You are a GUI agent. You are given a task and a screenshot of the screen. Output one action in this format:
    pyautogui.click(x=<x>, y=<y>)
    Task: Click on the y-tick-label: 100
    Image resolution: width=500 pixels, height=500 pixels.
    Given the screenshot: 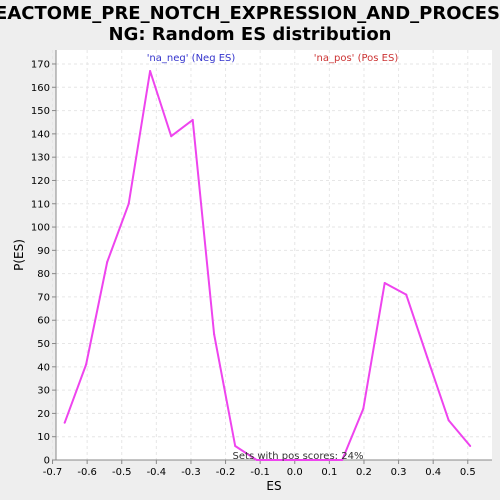 What is the action you would take?
    pyautogui.click(x=40, y=228)
    